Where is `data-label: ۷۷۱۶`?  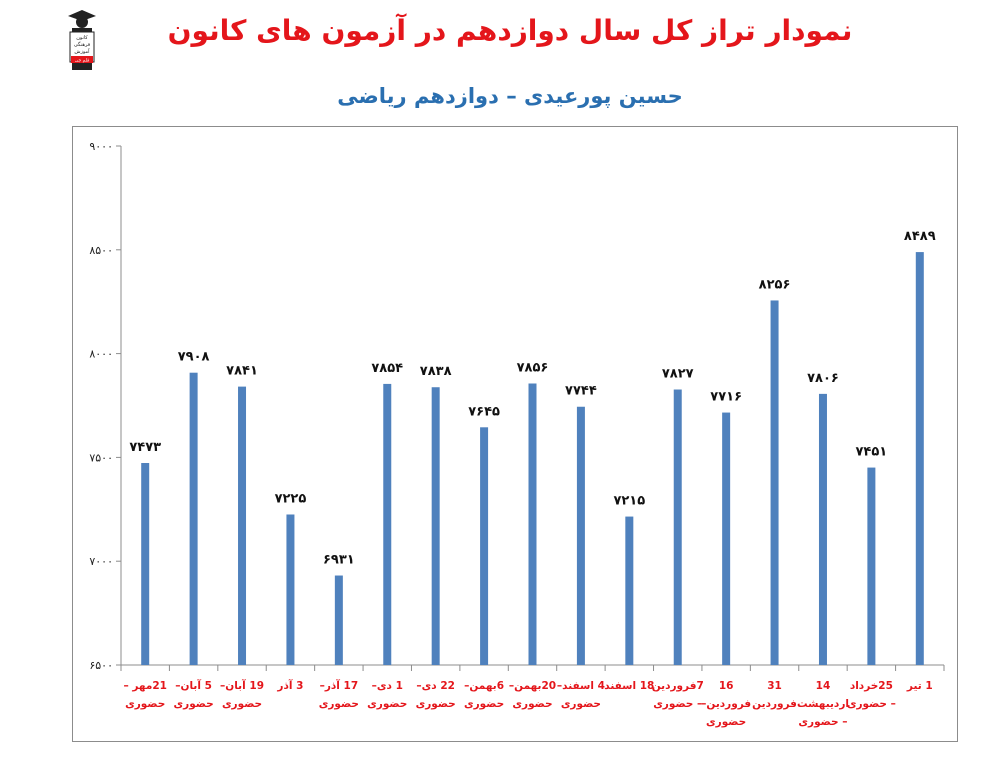
data-label: ۷۷۱۶ is located at coordinates (726, 397).